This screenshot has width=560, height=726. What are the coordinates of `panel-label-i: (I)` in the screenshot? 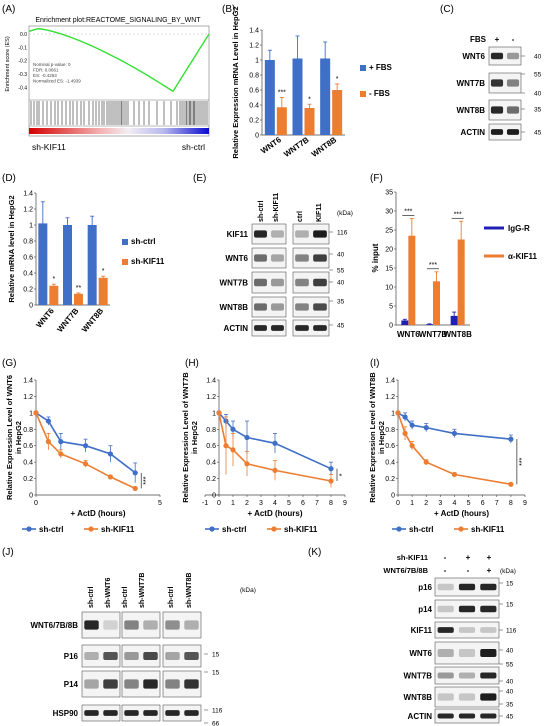 It's located at (374, 363).